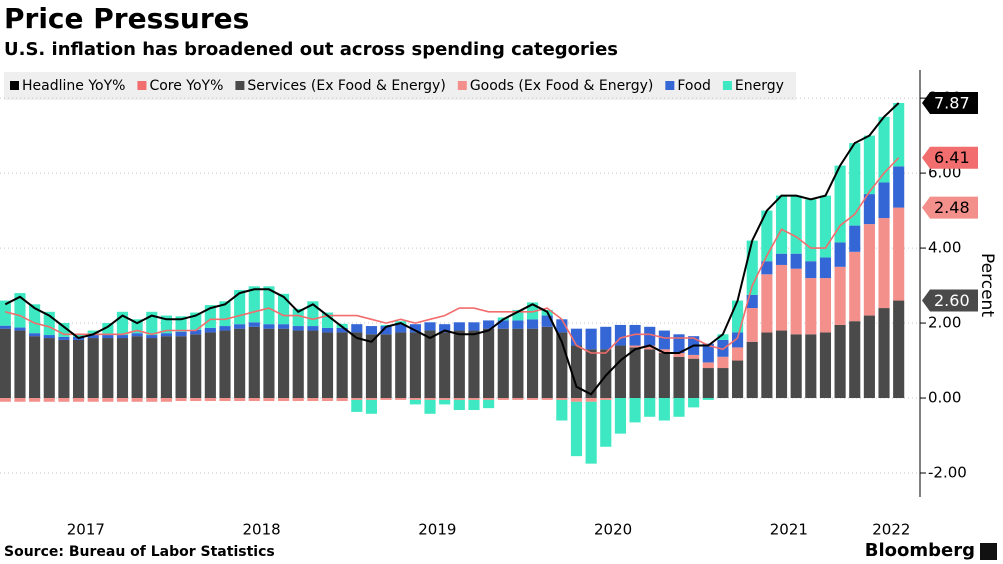 This screenshot has width=1003, height=564. Describe the element at coordinates (920, 550) in the screenshot. I see `credit: Bloomberg` at that location.